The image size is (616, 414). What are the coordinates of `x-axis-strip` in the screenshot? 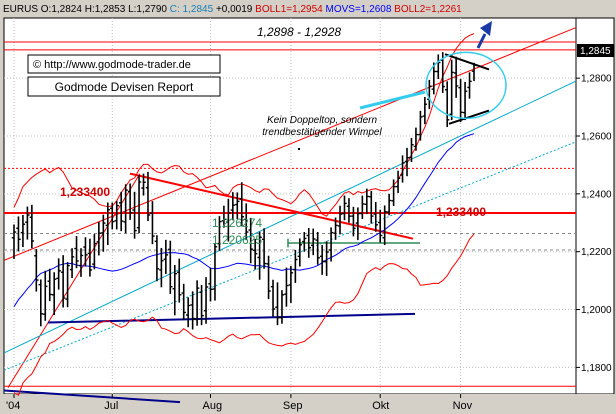 It's located at (308, 404).